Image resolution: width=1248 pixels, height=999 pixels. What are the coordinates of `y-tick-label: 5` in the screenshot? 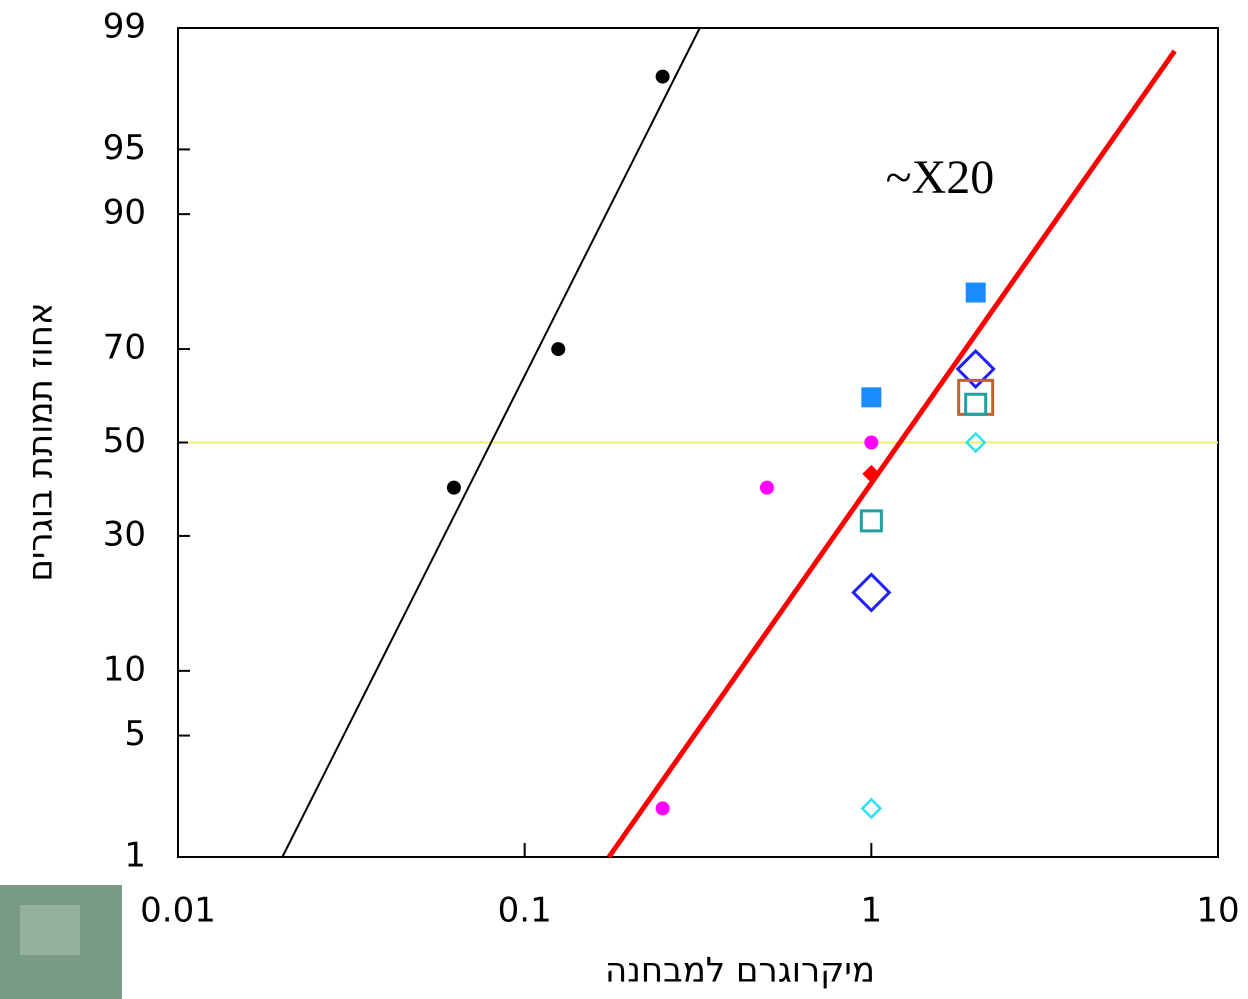 It's located at (135, 734).